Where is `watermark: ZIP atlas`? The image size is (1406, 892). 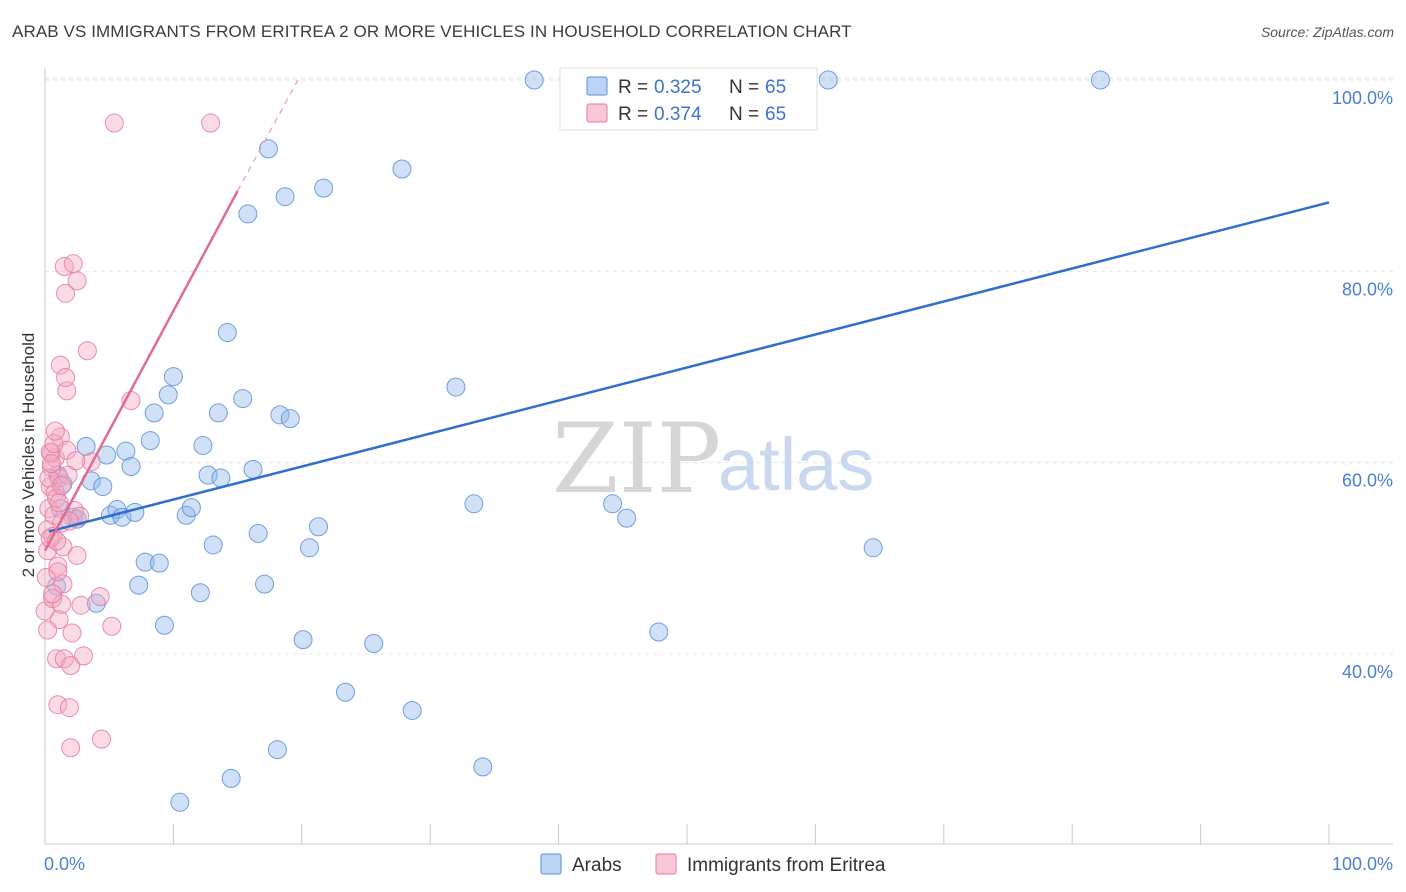
watermark: ZIP atlas is located at coordinates (713, 459).